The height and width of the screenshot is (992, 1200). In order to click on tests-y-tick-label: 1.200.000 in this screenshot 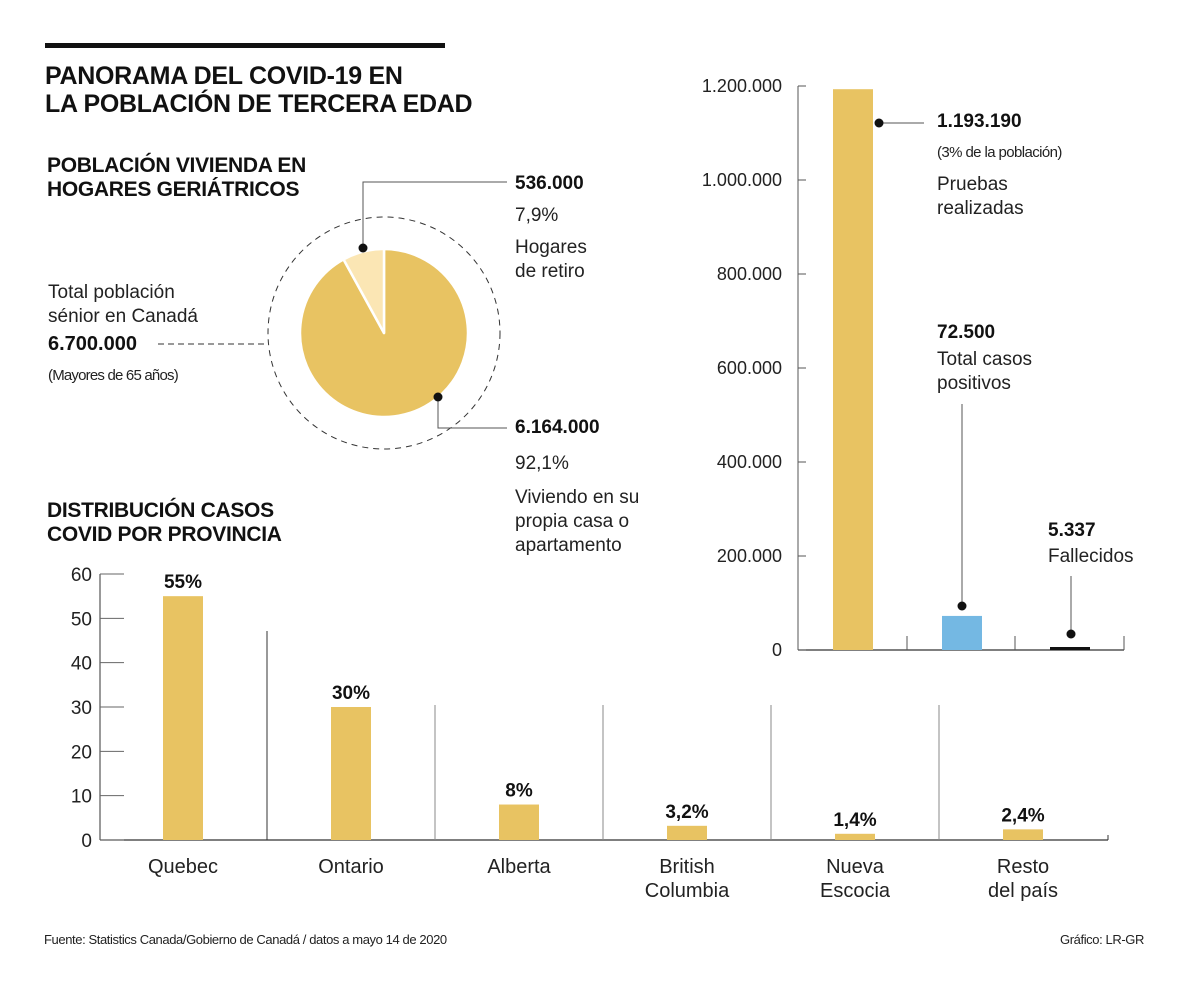, I will do `click(742, 86)`.